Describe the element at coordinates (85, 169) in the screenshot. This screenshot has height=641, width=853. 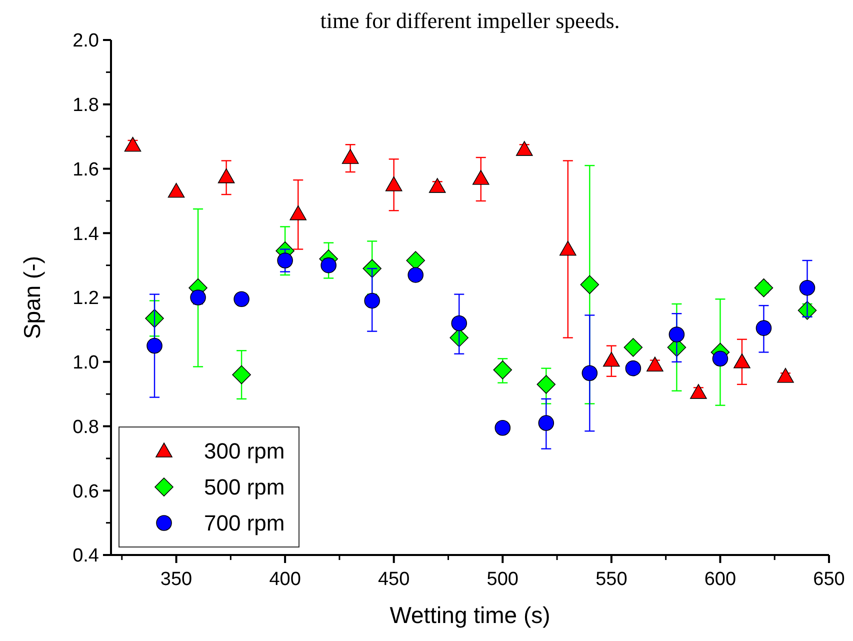
I see `y-tick-label: 1.6` at that location.